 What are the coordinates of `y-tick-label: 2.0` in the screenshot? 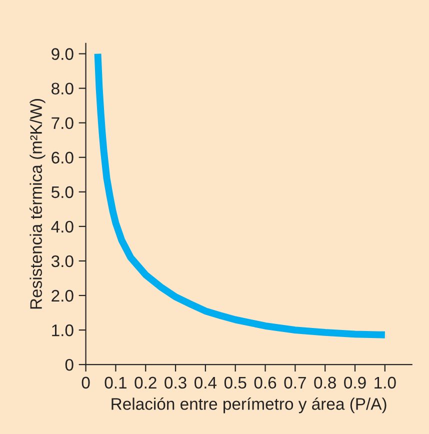 It's located at (63, 296).